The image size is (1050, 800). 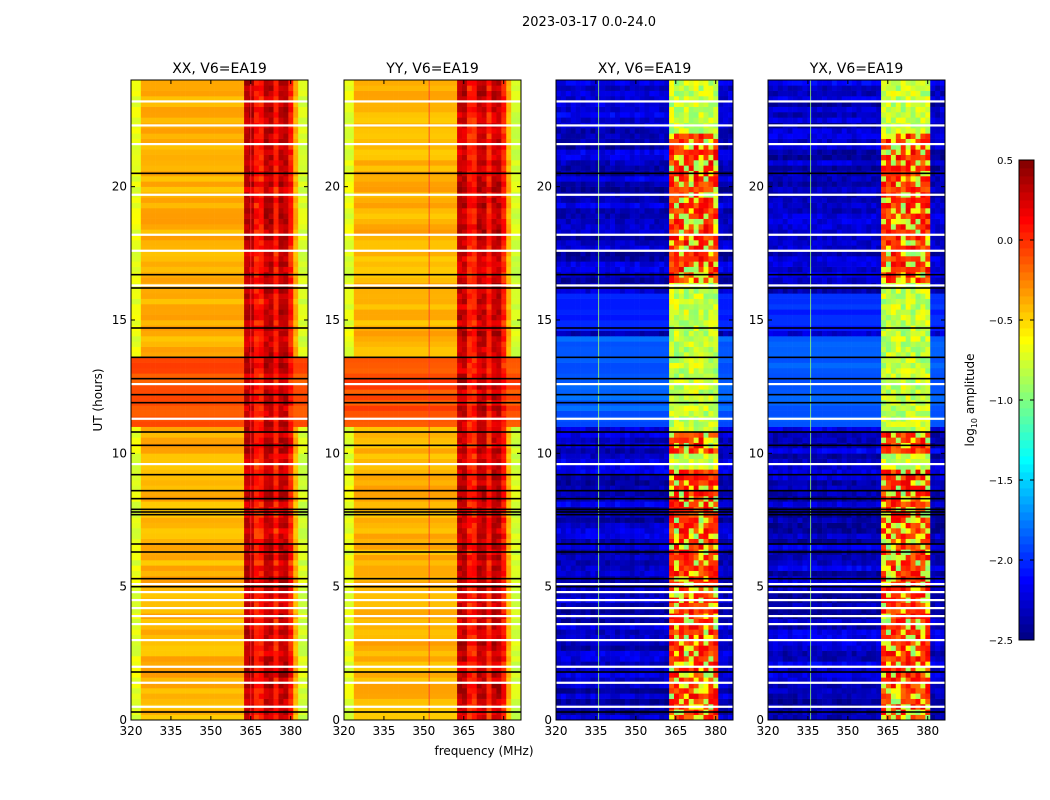 I want to click on y-tick-label: 5, so click(x=123, y=587).